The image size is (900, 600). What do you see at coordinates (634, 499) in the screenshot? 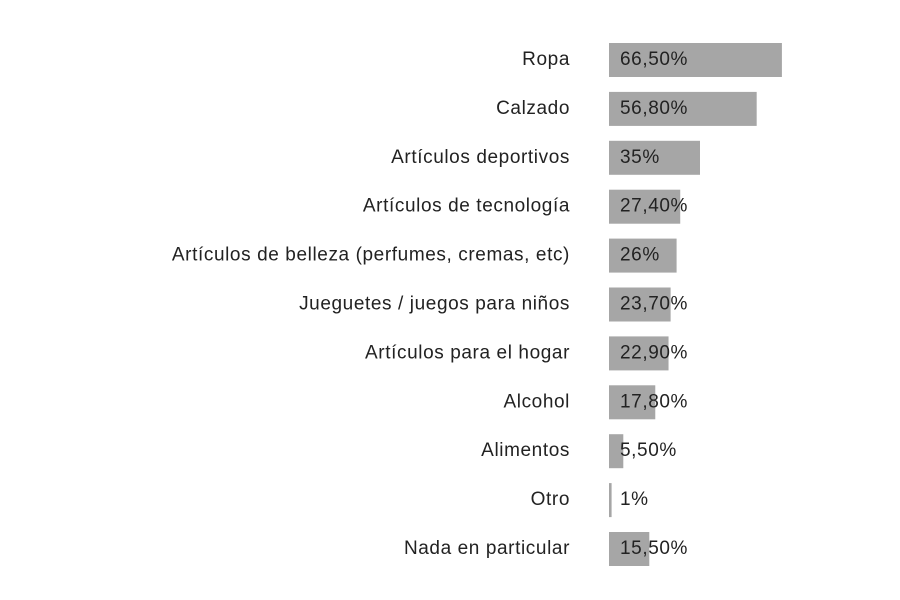
I see `value-label: 1%` at bounding box center [634, 499].